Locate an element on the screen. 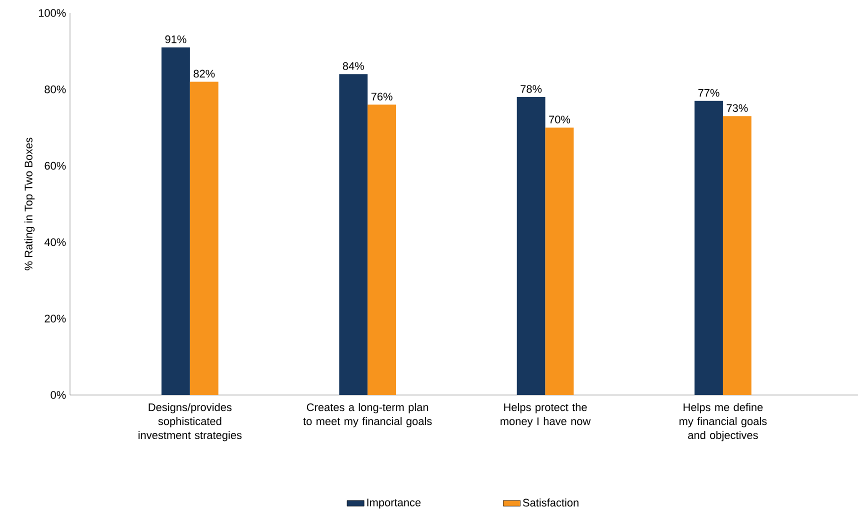 This screenshot has height=528, width=858. x-tick-label: Helps protect the money I have now is located at coordinates (545, 415).